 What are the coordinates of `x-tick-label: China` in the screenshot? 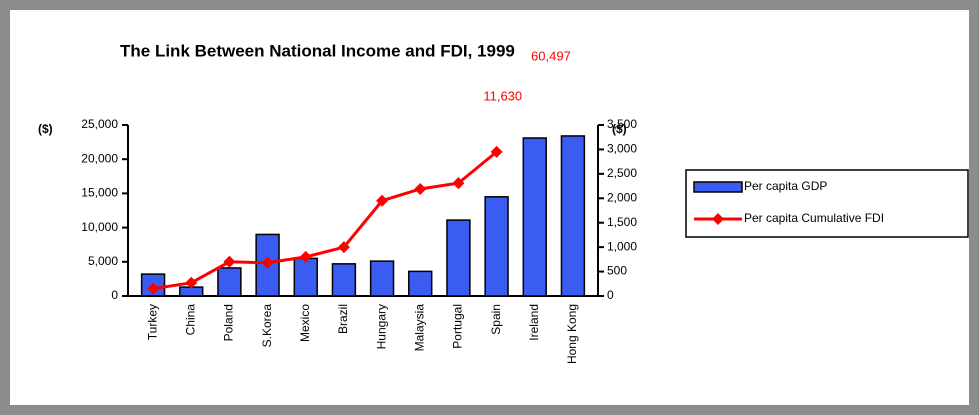 It's located at (190, 320).